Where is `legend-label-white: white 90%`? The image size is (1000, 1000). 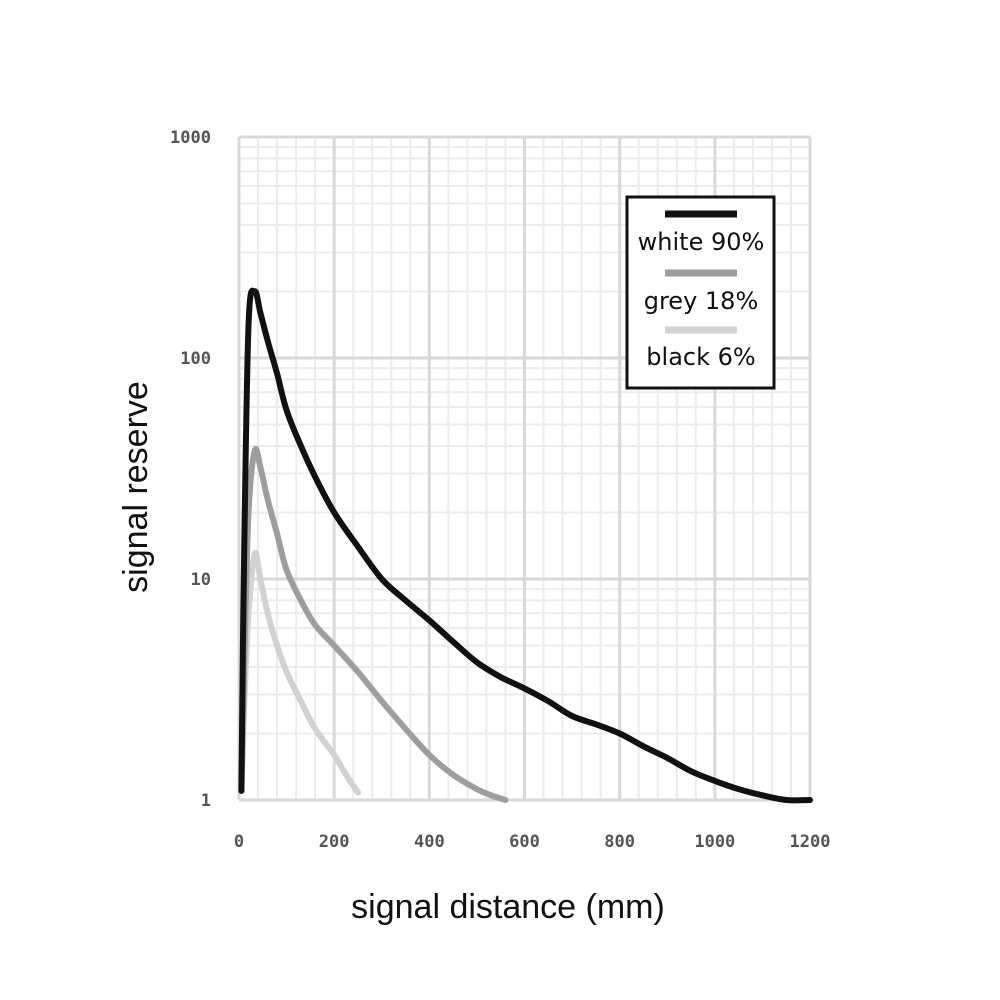 legend-label-white: white 90% is located at coordinates (701, 242).